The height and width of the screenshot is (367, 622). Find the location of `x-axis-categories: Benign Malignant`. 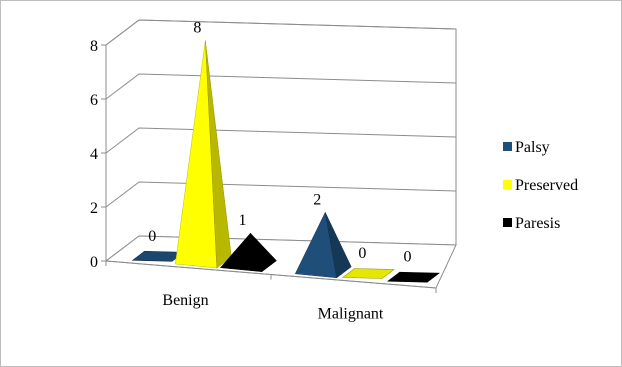

x-axis-categories: Benign Malignant is located at coordinates (273, 307).